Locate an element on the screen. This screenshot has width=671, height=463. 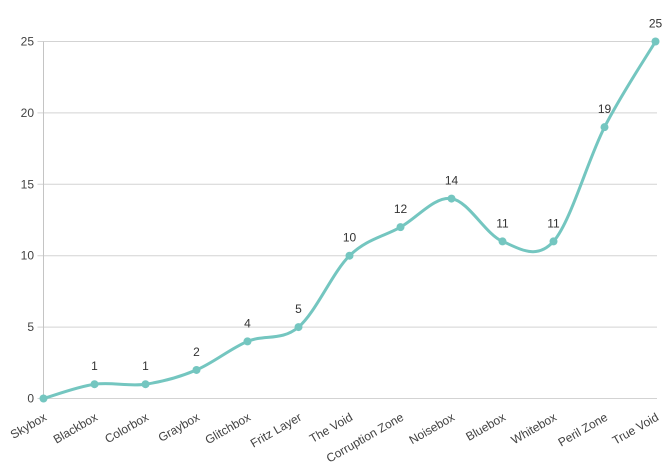
y-axis-tick-label: 25 is located at coordinates (28, 42).